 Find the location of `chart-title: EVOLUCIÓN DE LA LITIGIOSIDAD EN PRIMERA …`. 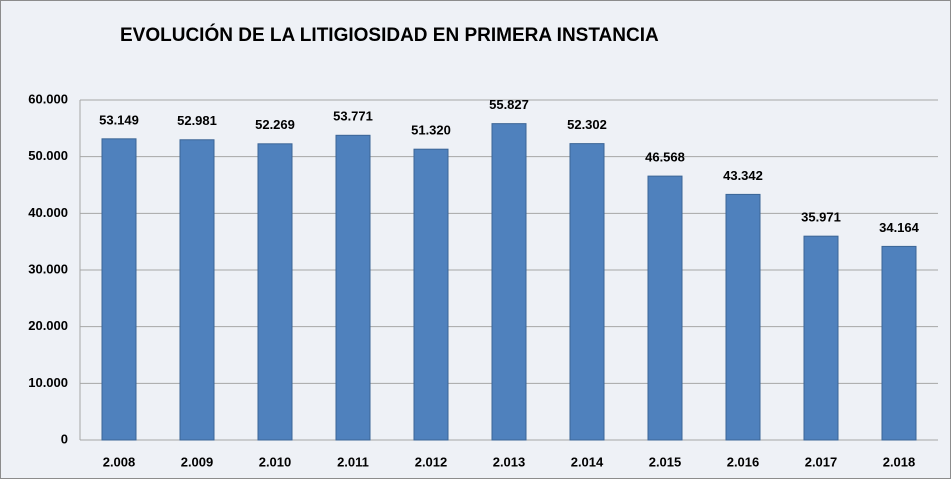

chart-title: EVOLUCIÓN DE LA LITIGIOSIDAD EN PRIMERA … is located at coordinates (389, 35).